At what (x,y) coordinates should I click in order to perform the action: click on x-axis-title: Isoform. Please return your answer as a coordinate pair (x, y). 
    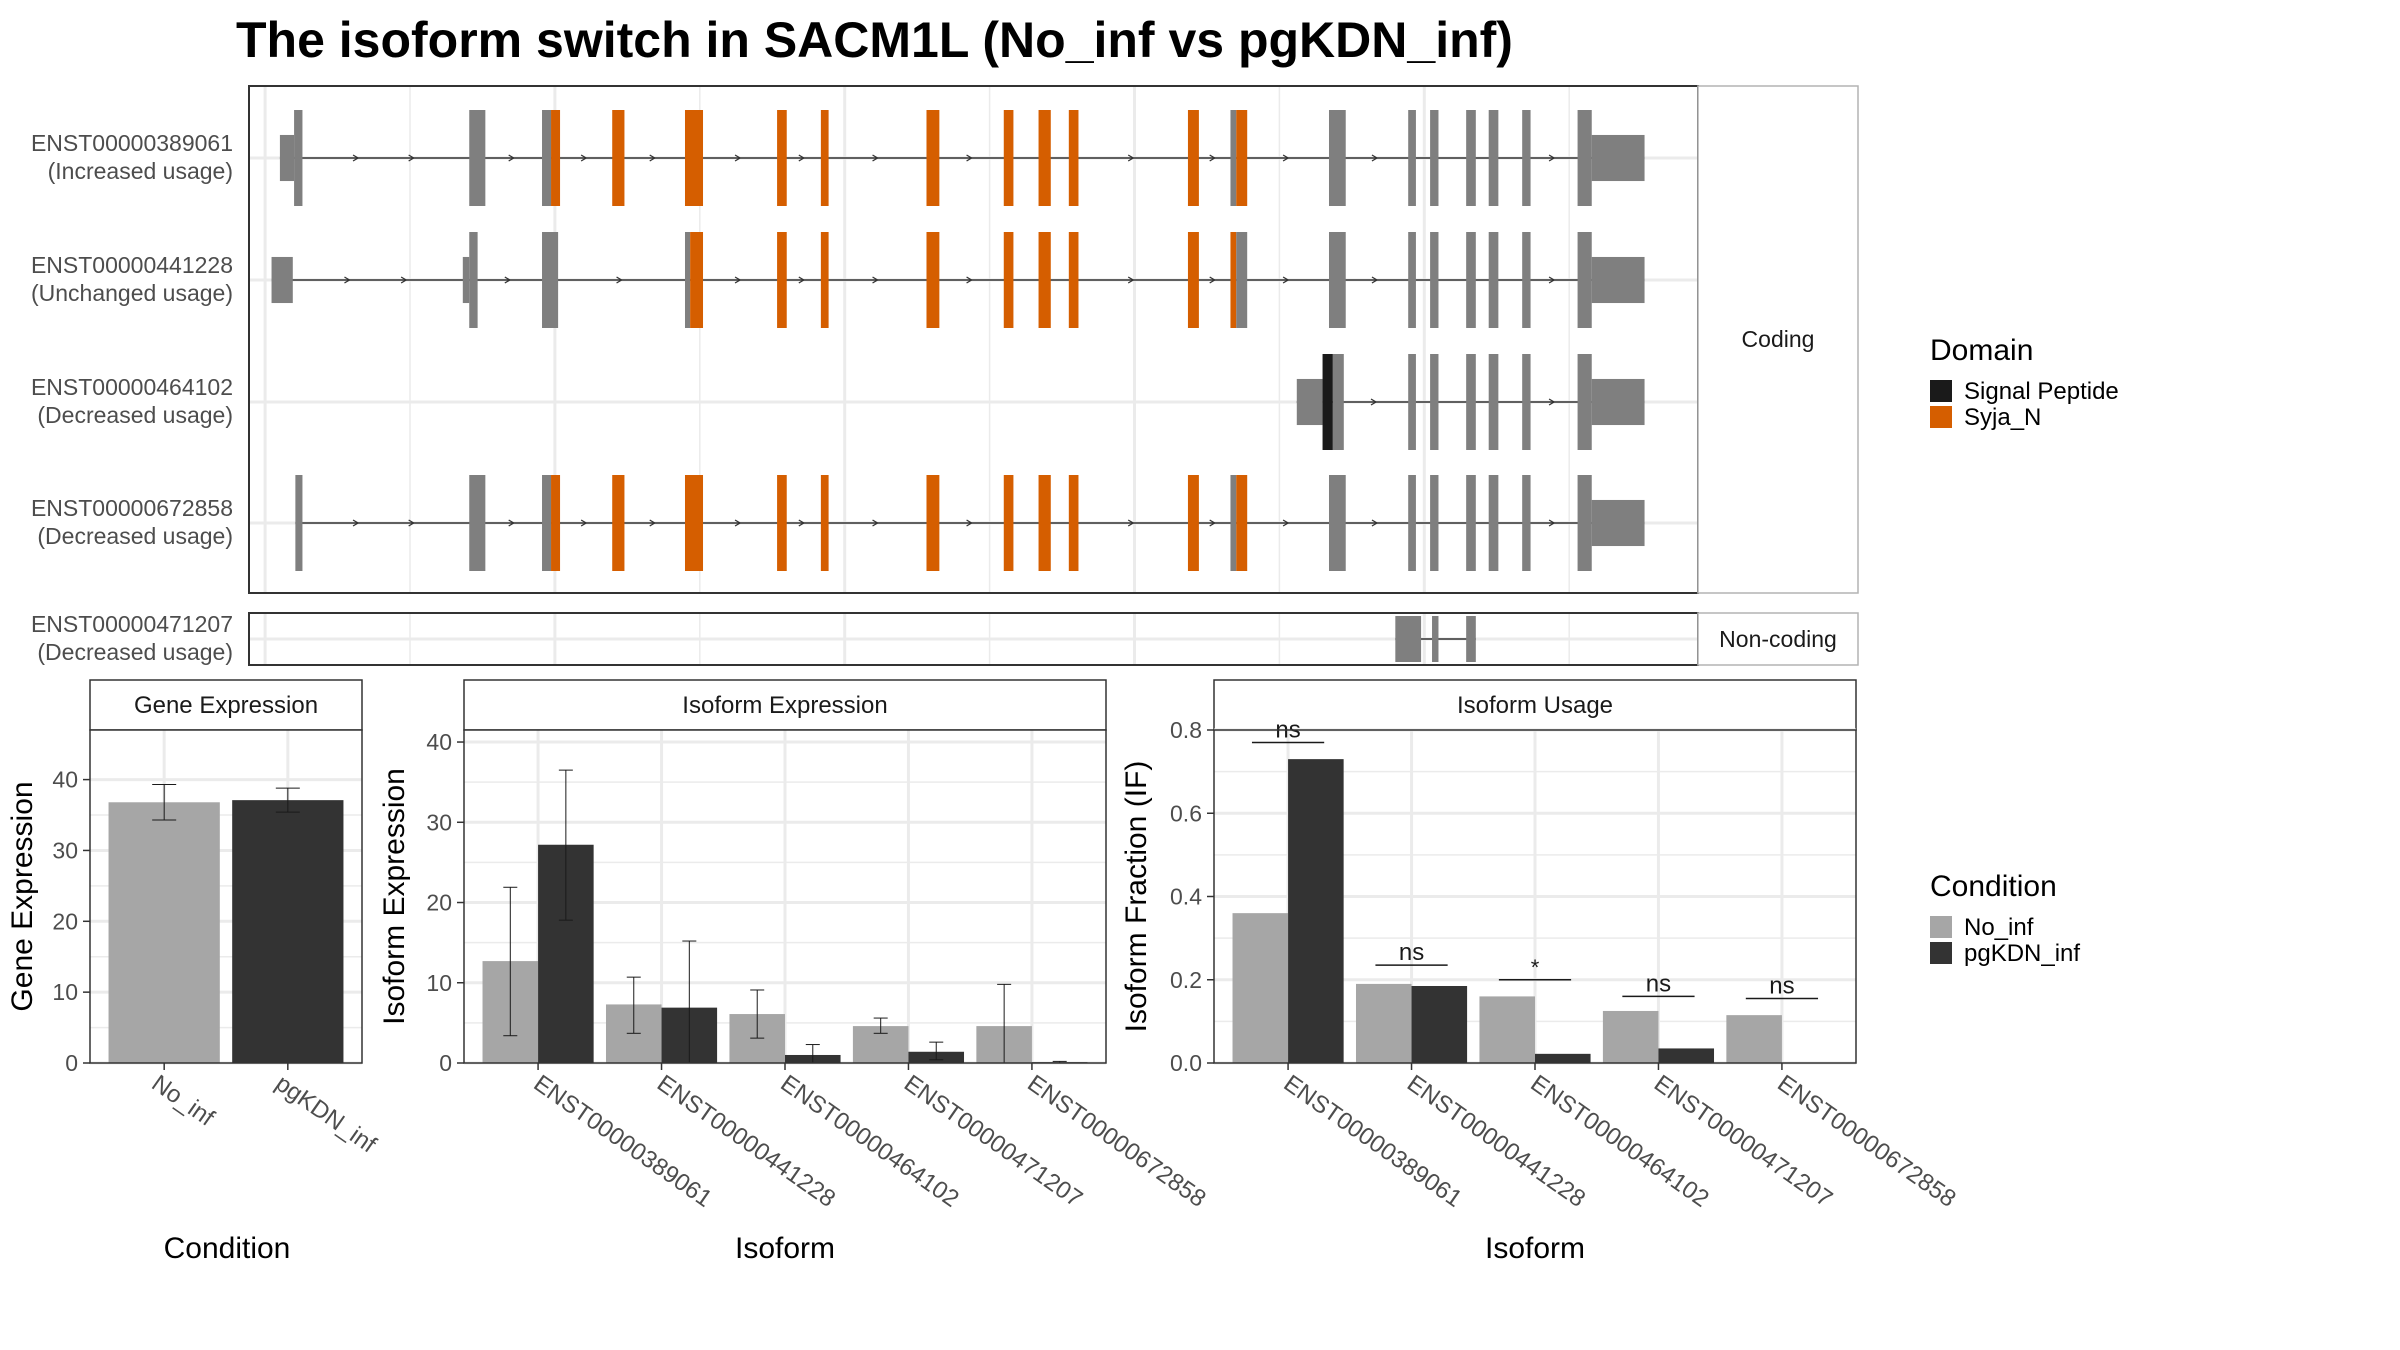
    Looking at the image, I should click on (1535, 1248).